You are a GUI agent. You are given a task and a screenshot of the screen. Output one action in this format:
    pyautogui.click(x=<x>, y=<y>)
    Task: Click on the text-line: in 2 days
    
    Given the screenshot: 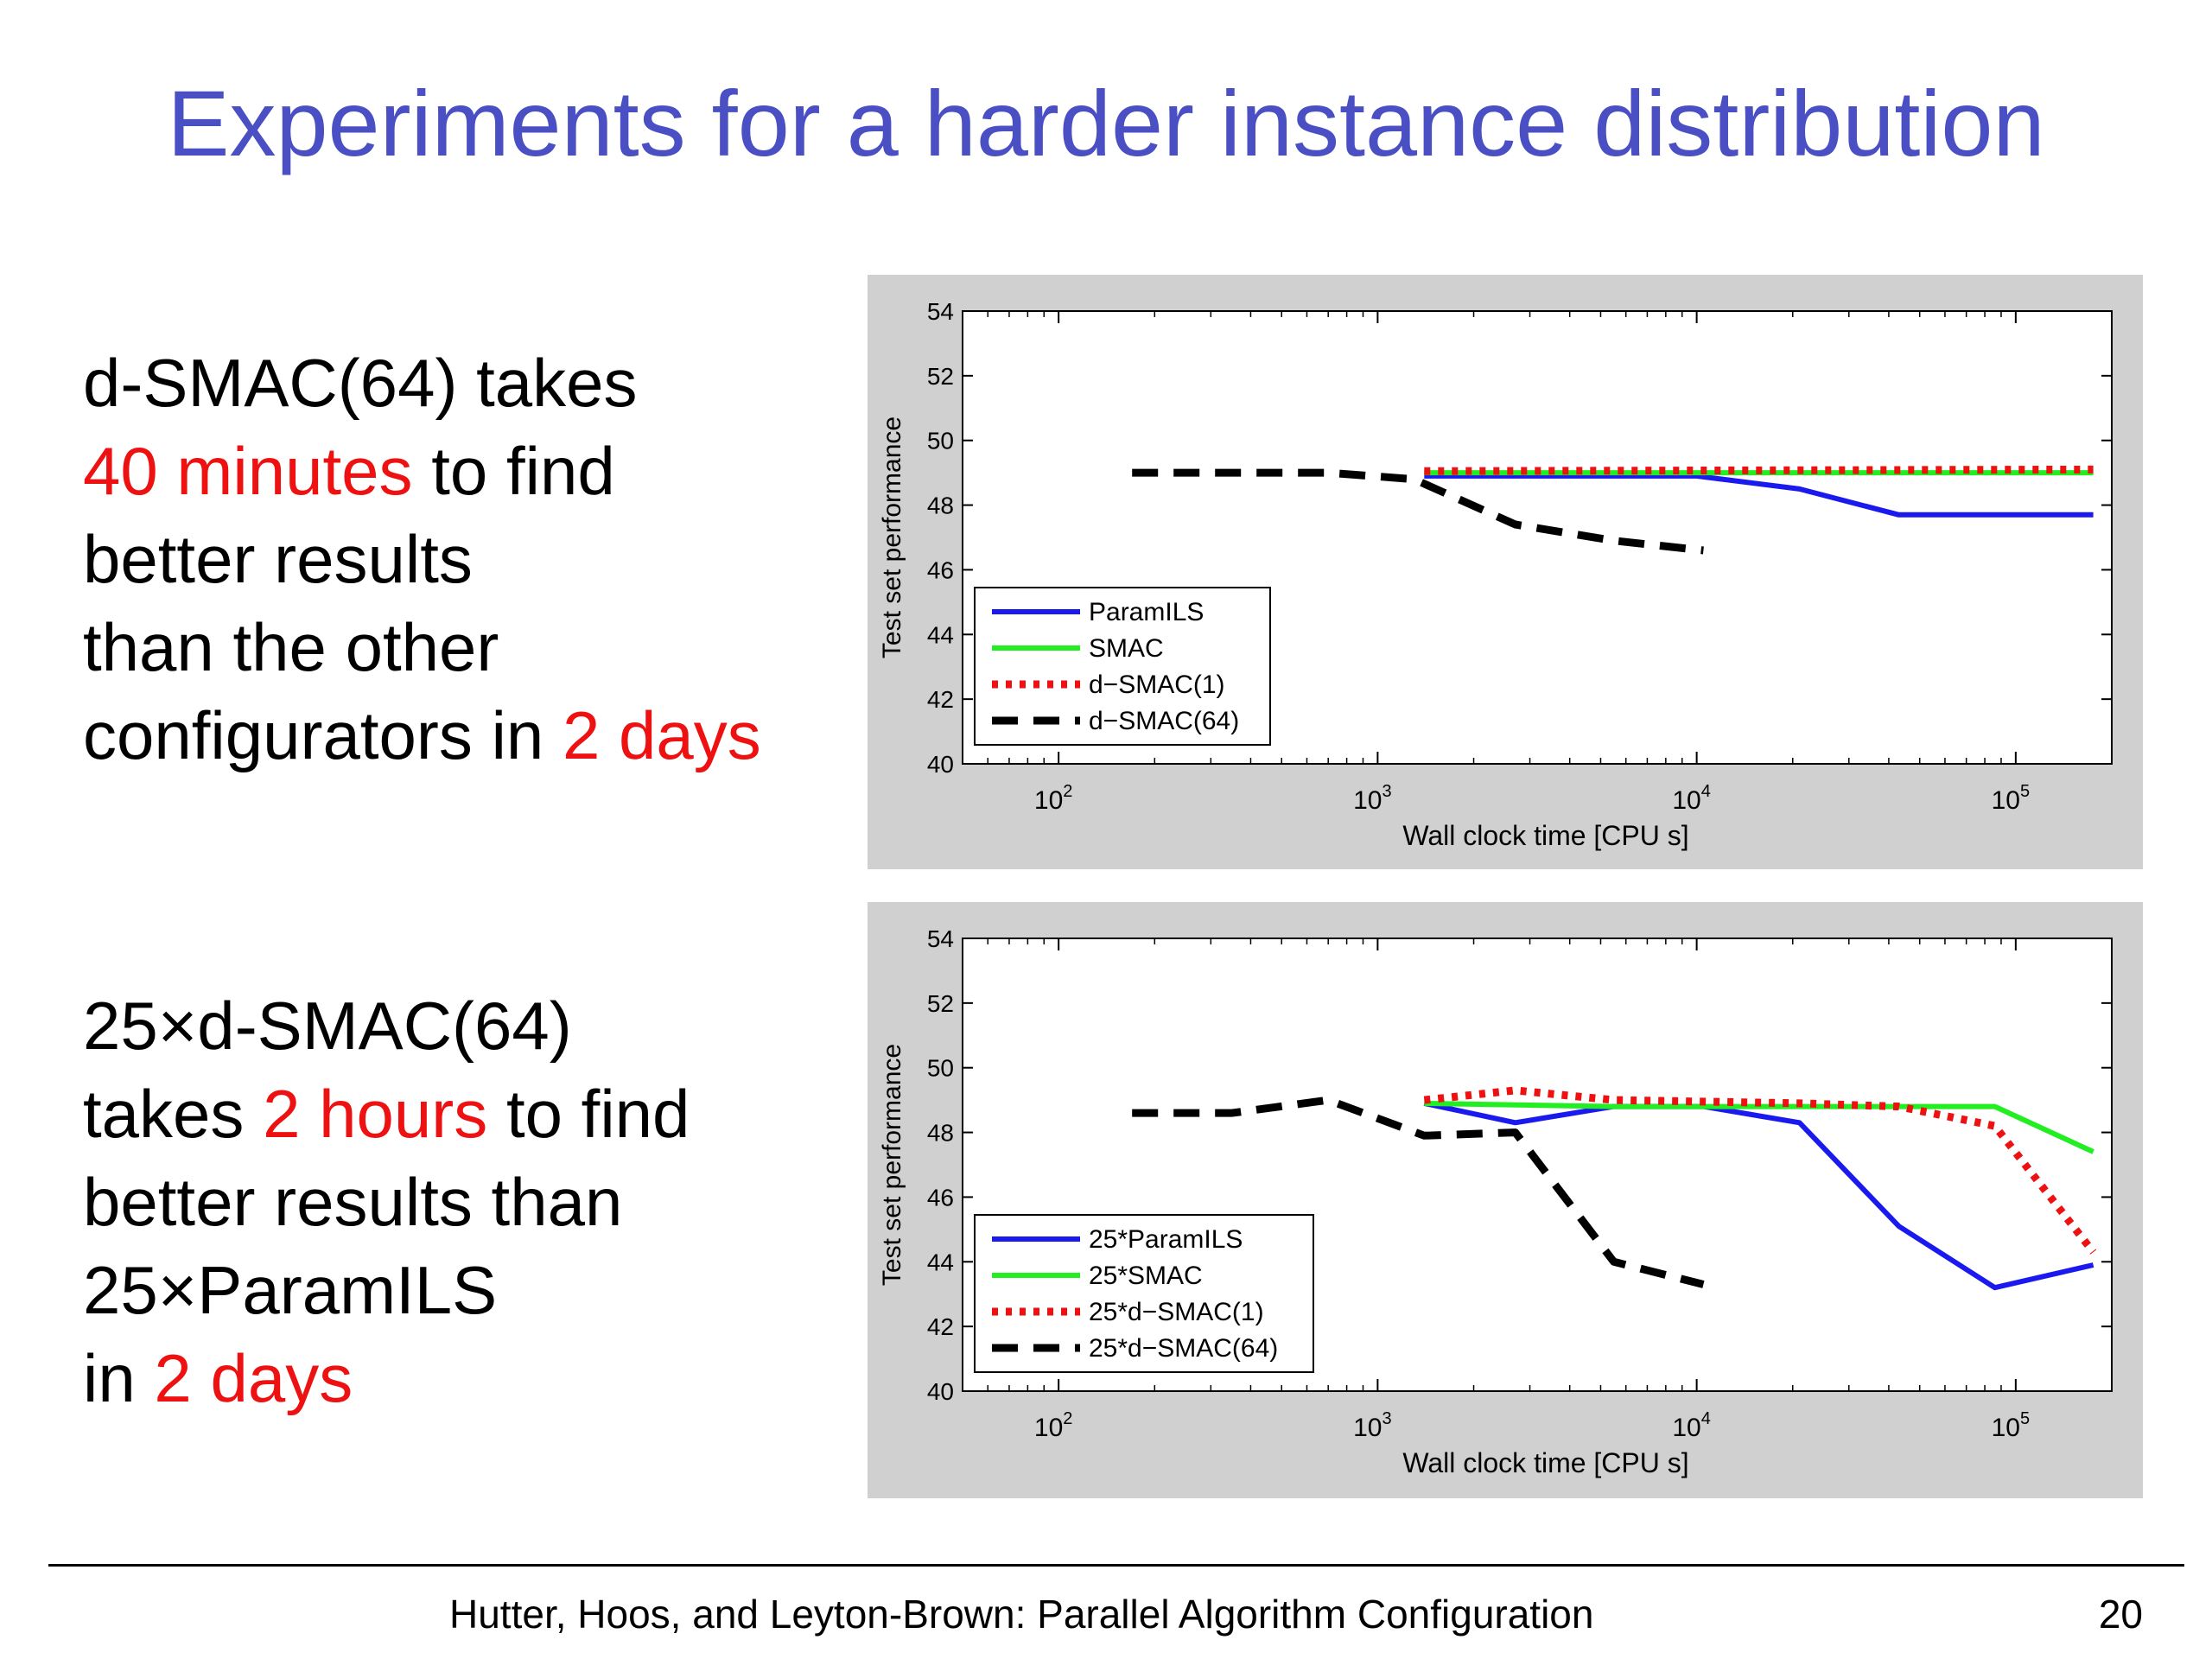 What is the action you would take?
    pyautogui.click(x=480, y=1378)
    